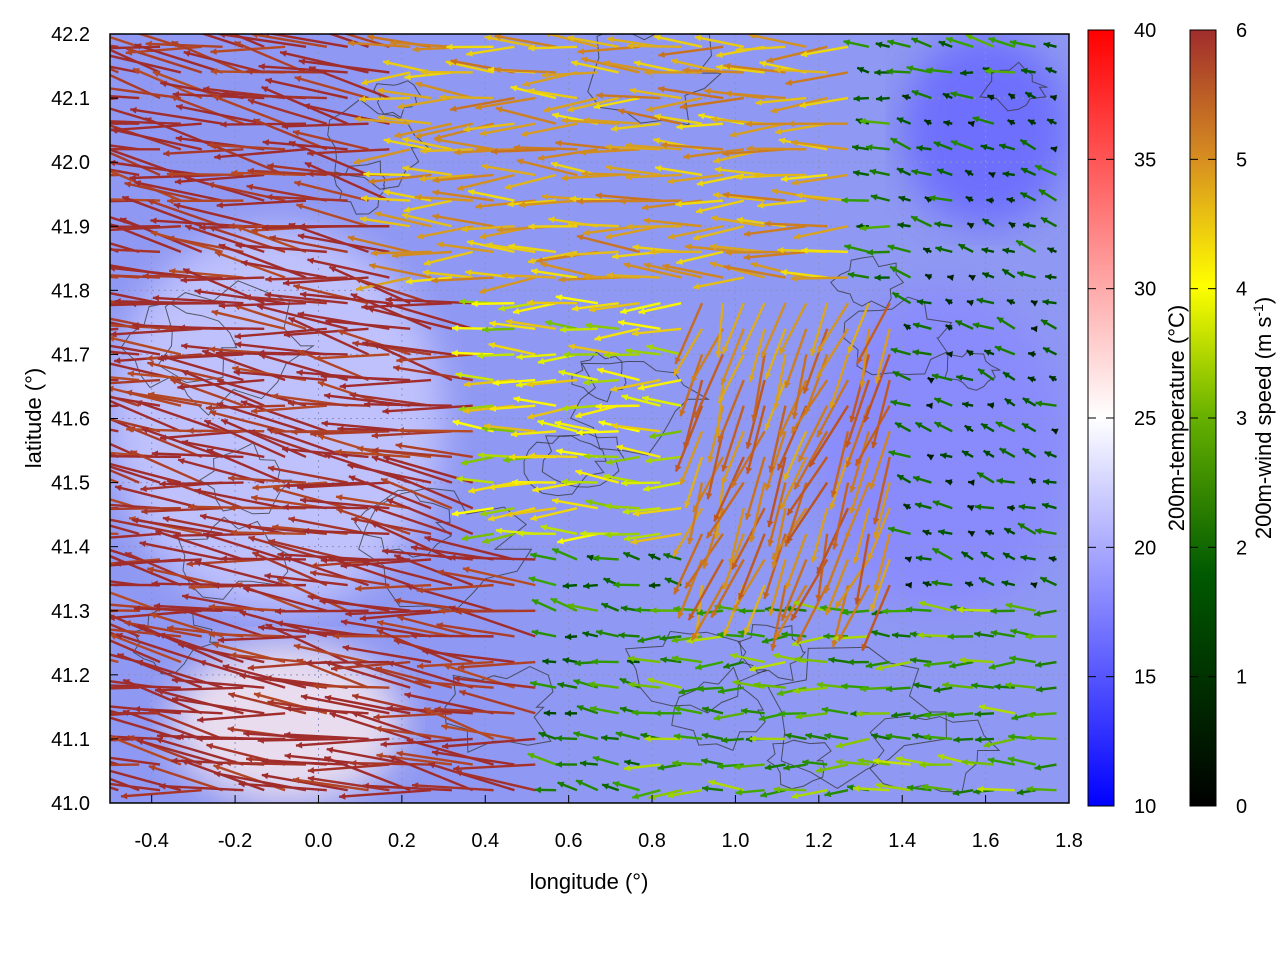  What do you see at coordinates (70, 804) in the screenshot?
I see `y-tick-label: 41.0` at bounding box center [70, 804].